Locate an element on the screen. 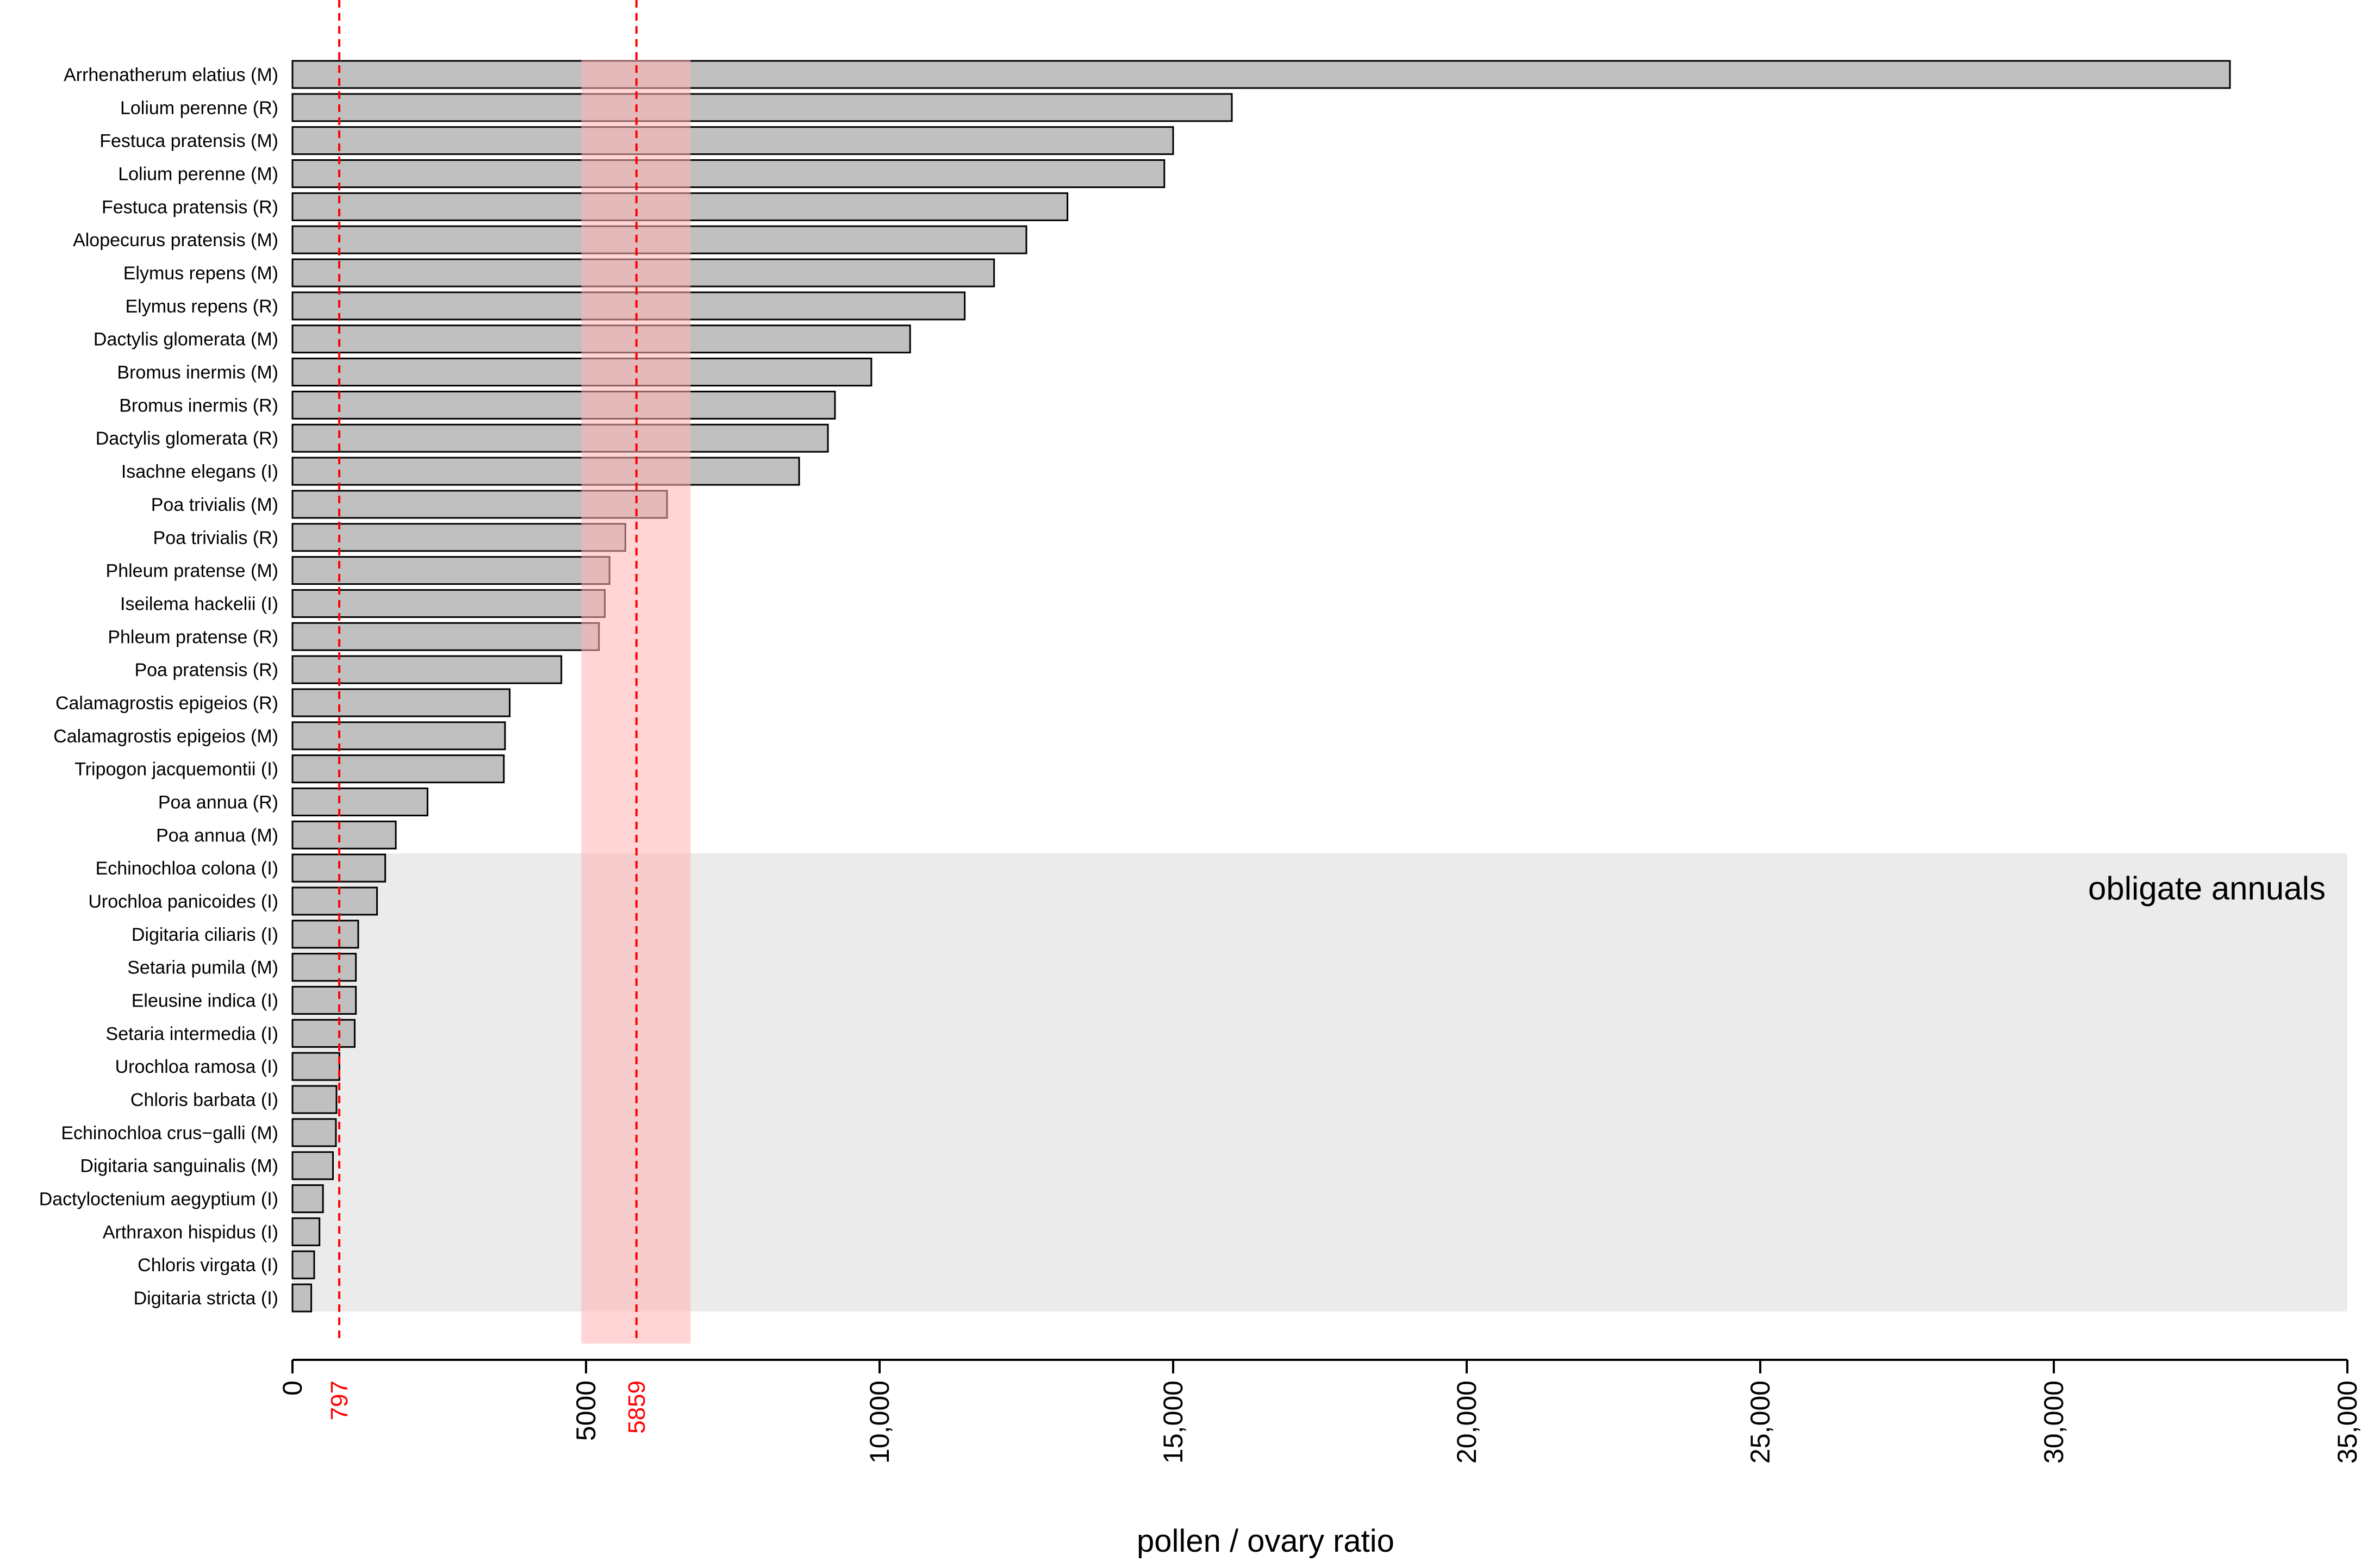 The image size is (2374, 1568). category-label: Urochloa ramosa (I) is located at coordinates (196, 1067).